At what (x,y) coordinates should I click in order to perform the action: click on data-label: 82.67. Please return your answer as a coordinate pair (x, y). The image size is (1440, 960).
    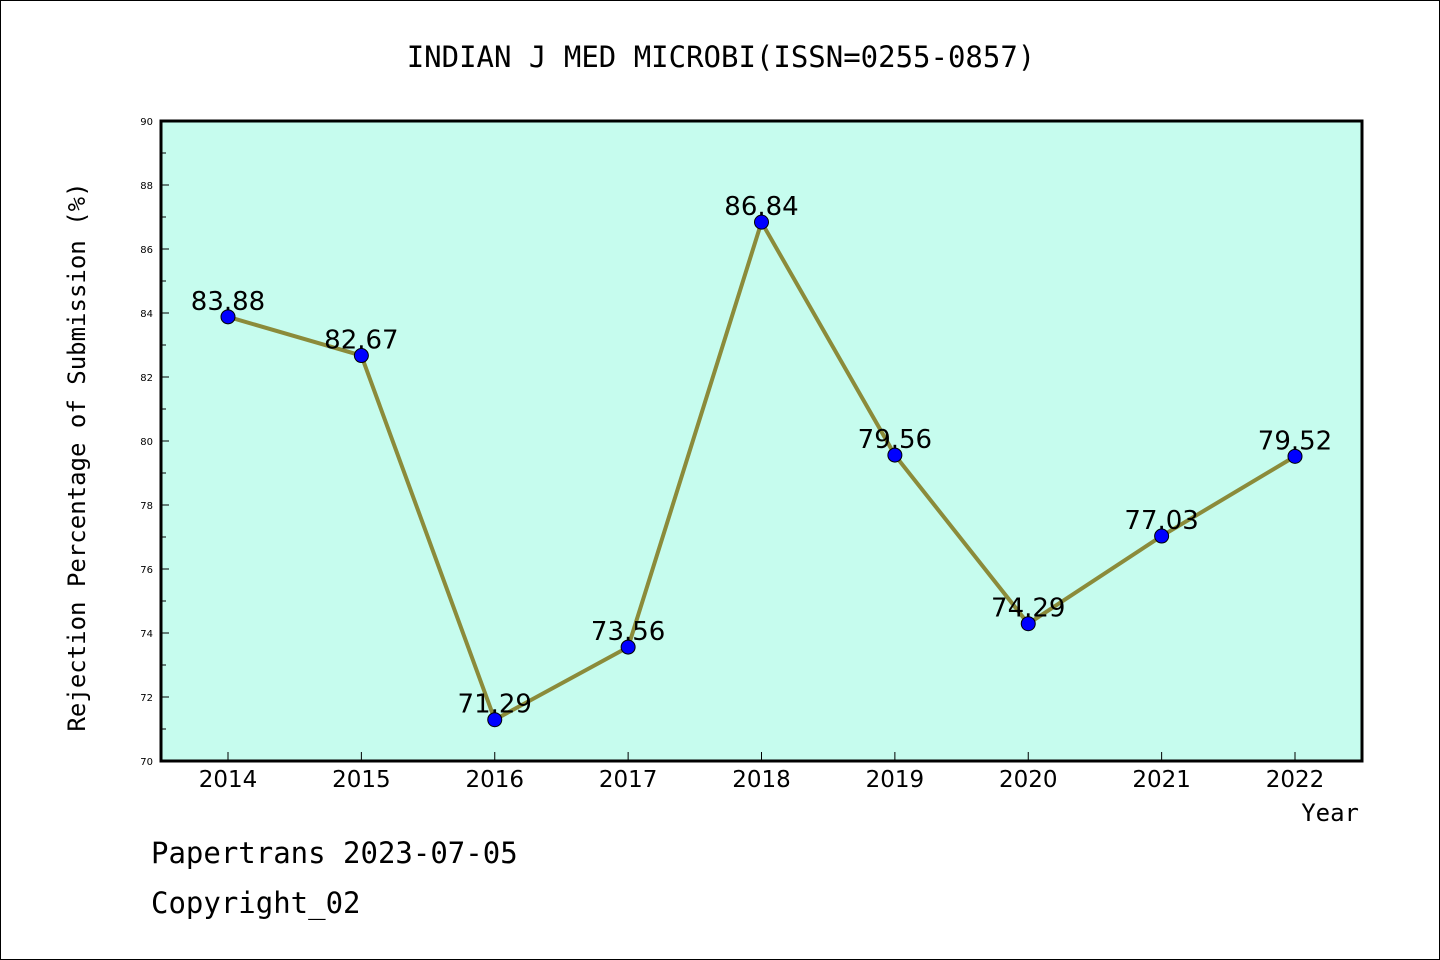
    Looking at the image, I should click on (361, 341).